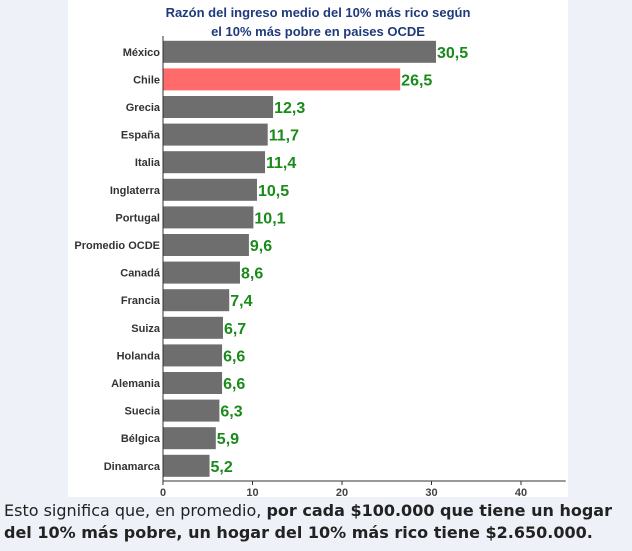 The height and width of the screenshot is (551, 632). Describe the element at coordinates (218, 107) in the screenshot. I see `bar-grecia` at that location.